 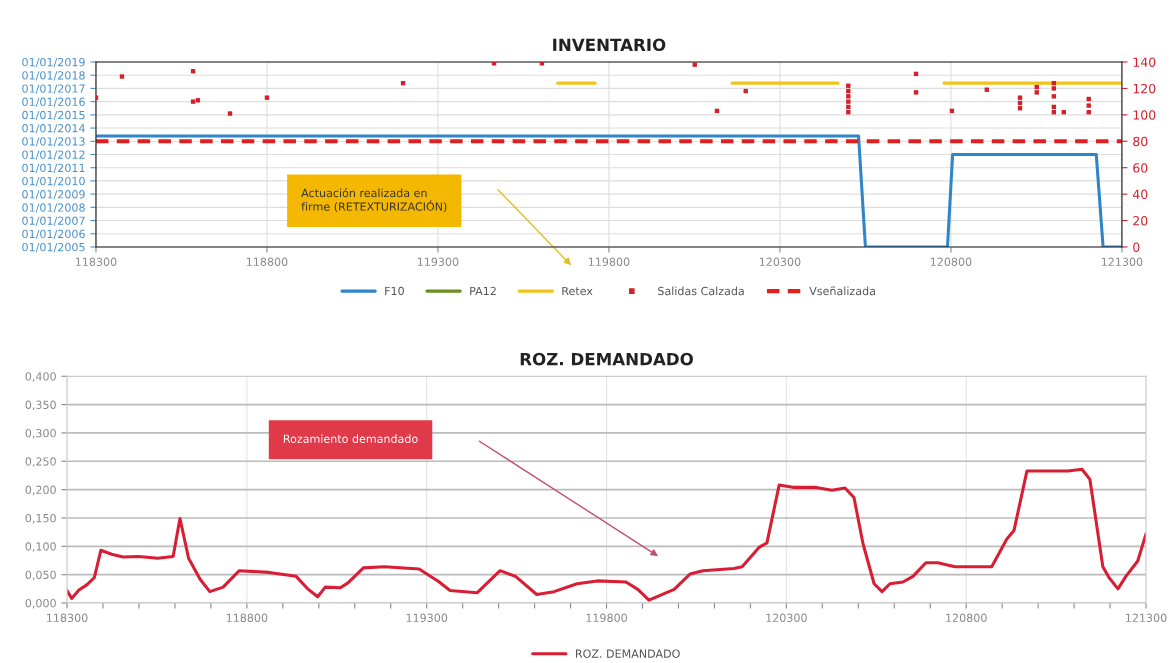 What do you see at coordinates (1144, 62) in the screenshot?
I see `y2-tick-label: 140` at bounding box center [1144, 62].